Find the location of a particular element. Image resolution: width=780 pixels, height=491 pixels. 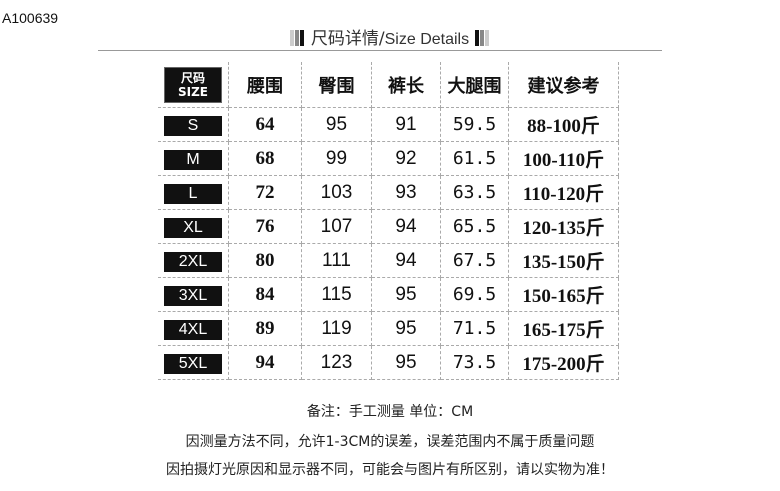

bars-right-icon is located at coordinates (482, 40).